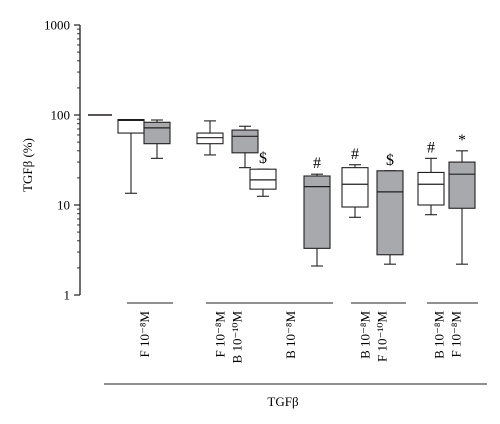 The width and height of the screenshot is (500, 424). I want to click on x-axis-label: TGFβ, so click(283, 401).